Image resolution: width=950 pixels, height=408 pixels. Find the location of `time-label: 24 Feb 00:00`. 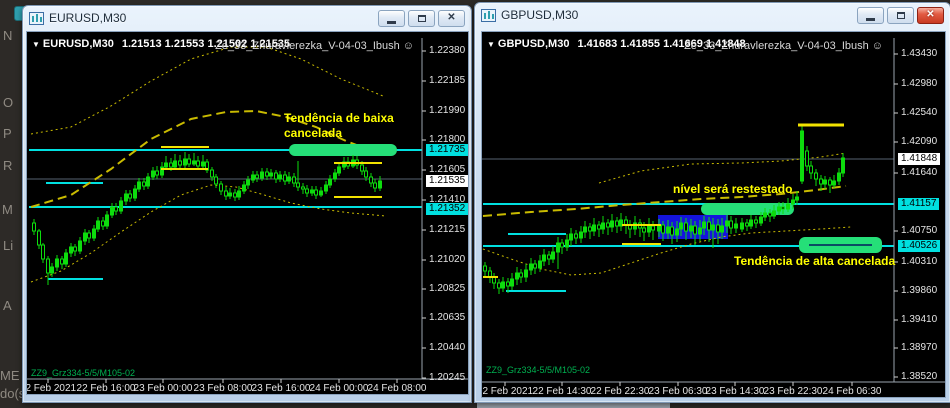

time-label: 24 Feb 00:00 is located at coordinates (339, 388).